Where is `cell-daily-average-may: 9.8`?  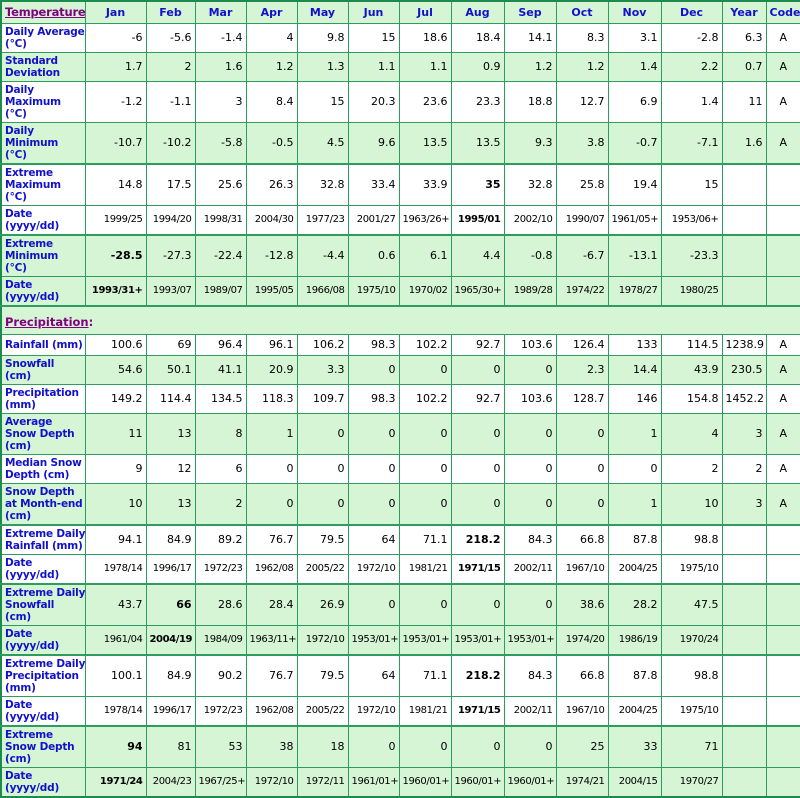 cell-daily-average-may: 9.8 is located at coordinates (322, 38).